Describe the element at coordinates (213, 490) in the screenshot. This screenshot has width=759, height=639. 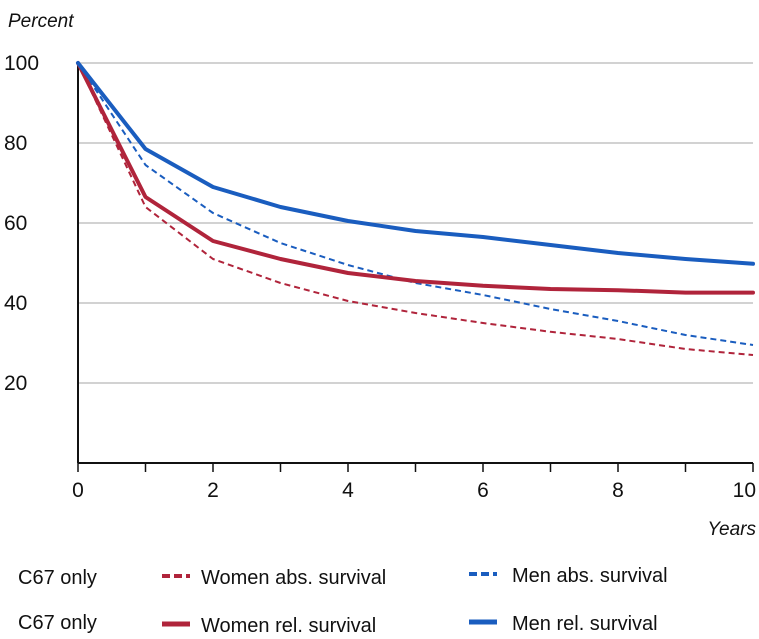
I see `x-tick-label-2: 2` at that location.